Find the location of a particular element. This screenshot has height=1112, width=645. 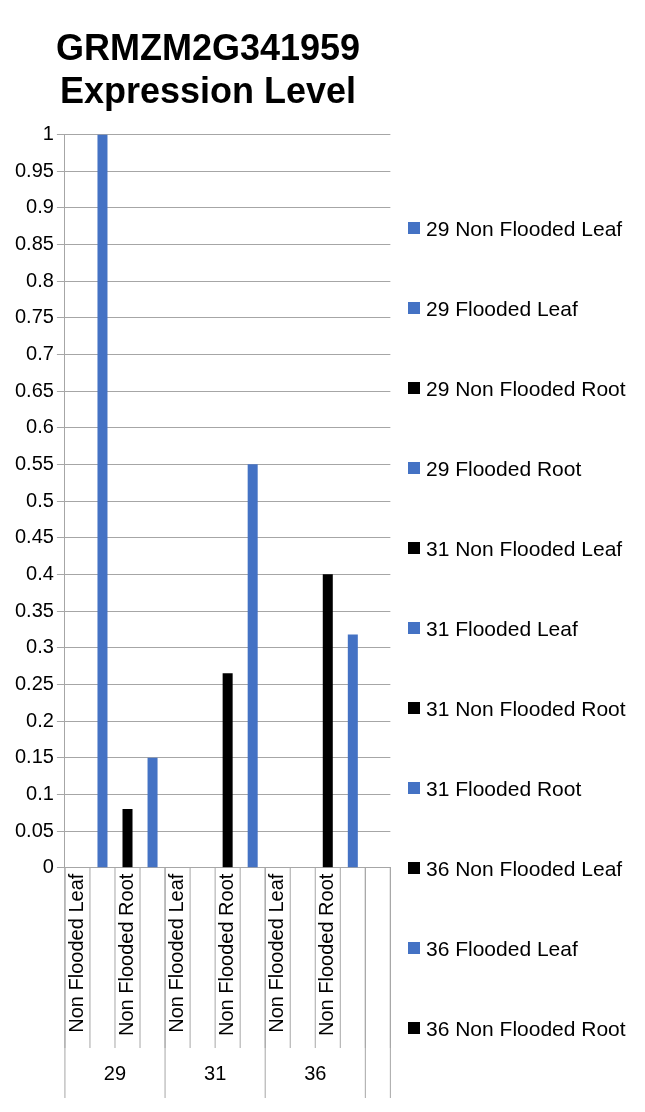

y-tick-label: 0.55 is located at coordinates (34, 462).